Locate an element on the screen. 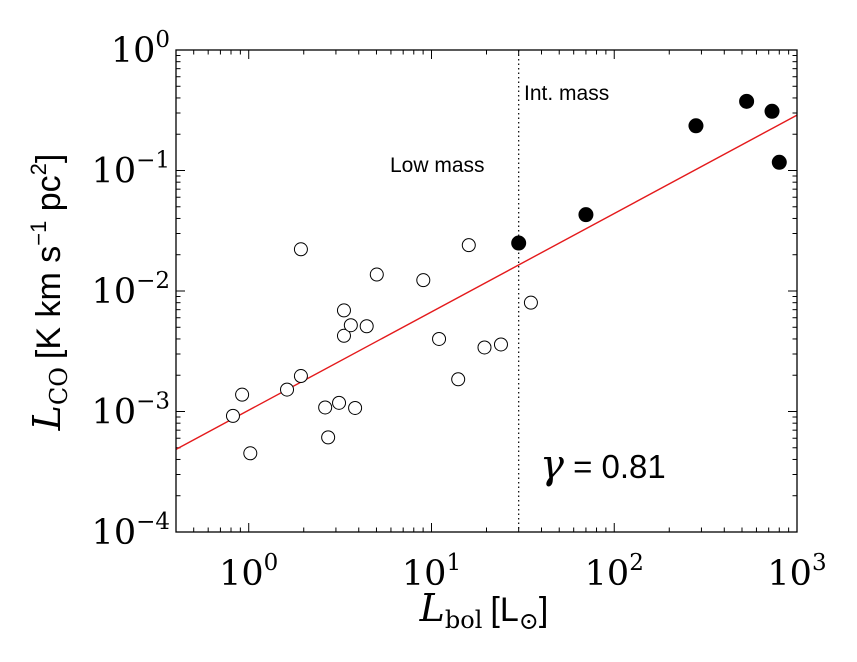 The height and width of the screenshot is (662, 857). gamma-symbol: γ is located at coordinates (552, 465).